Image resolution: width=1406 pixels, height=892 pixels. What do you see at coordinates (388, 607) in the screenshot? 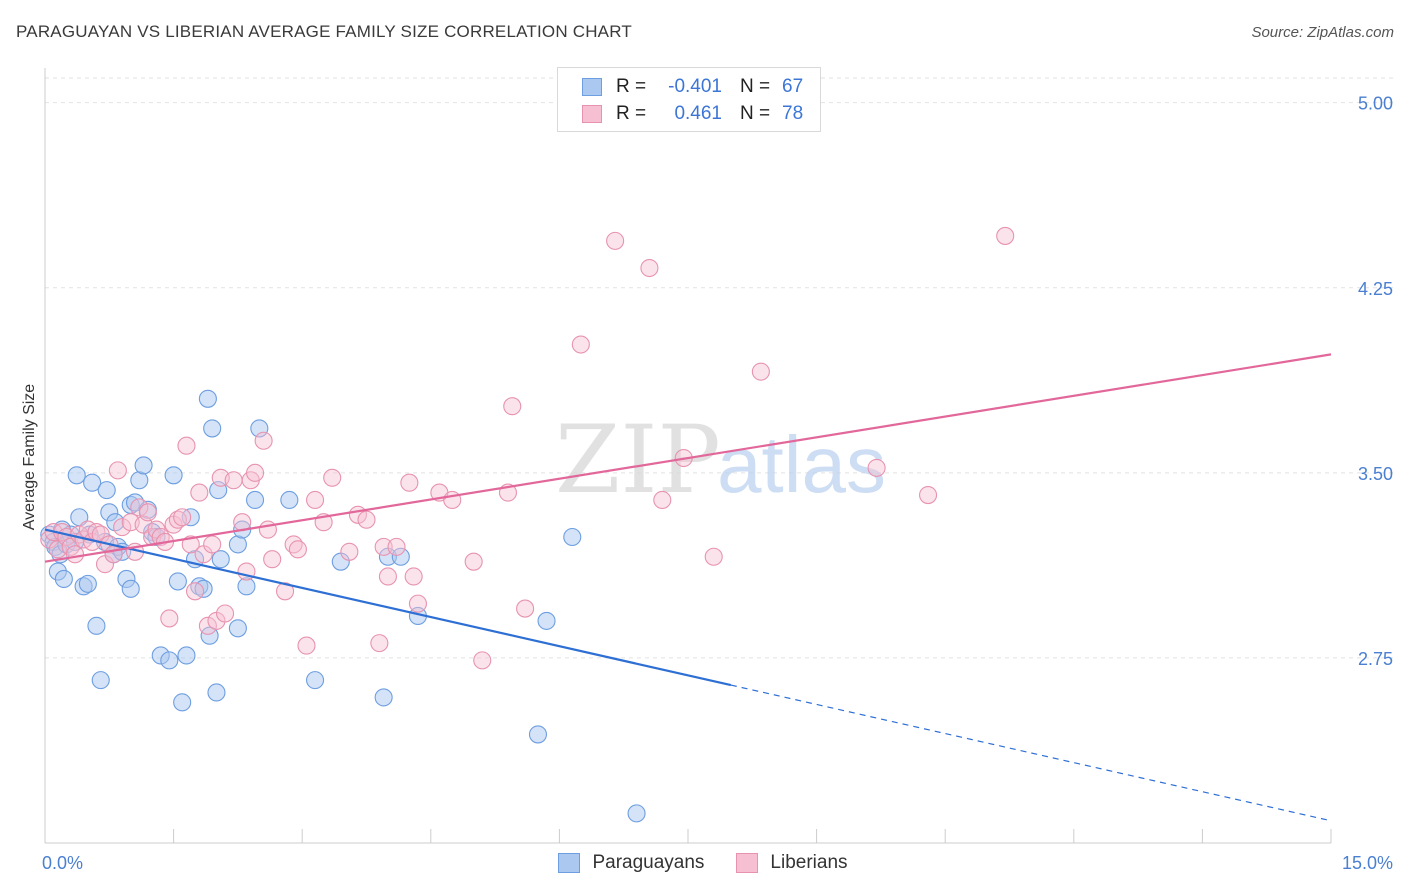
I see `paraguayans-trend-line` at bounding box center [388, 607].